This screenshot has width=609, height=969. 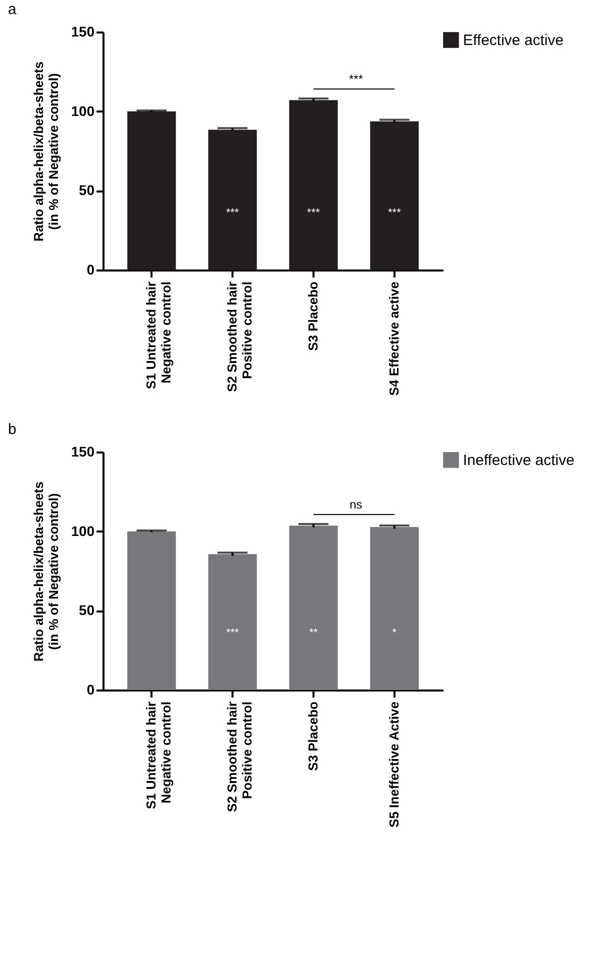 I want to click on annotation: *, so click(x=395, y=632).